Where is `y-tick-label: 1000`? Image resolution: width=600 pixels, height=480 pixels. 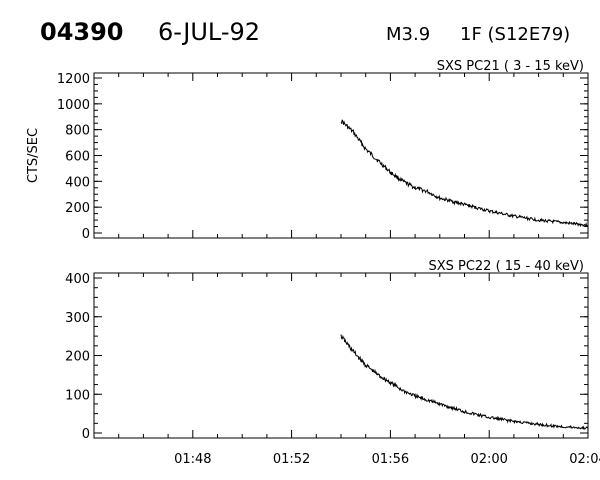 y-tick-label: 1000 is located at coordinates (73, 105).